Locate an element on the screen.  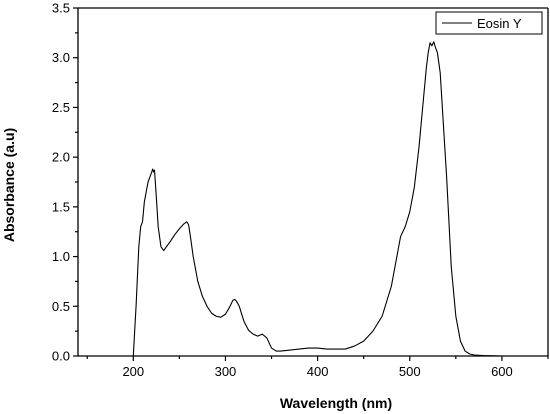
y-tick-label: 3.5 is located at coordinates (61, 8).